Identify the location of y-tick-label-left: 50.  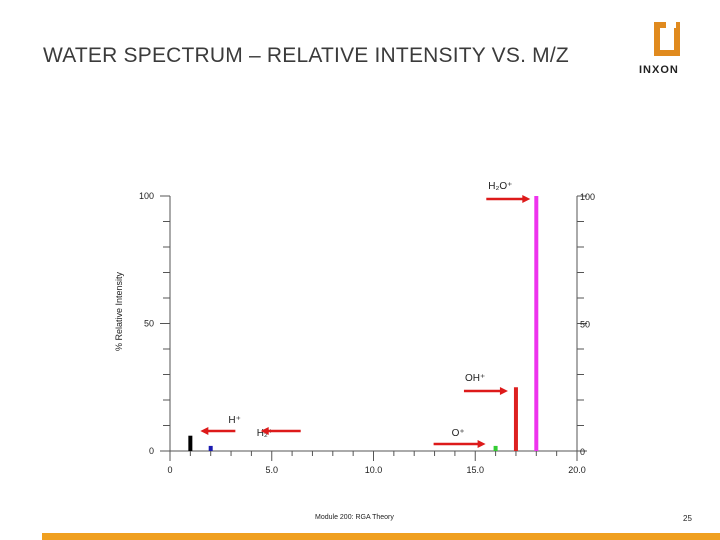
(149, 324).